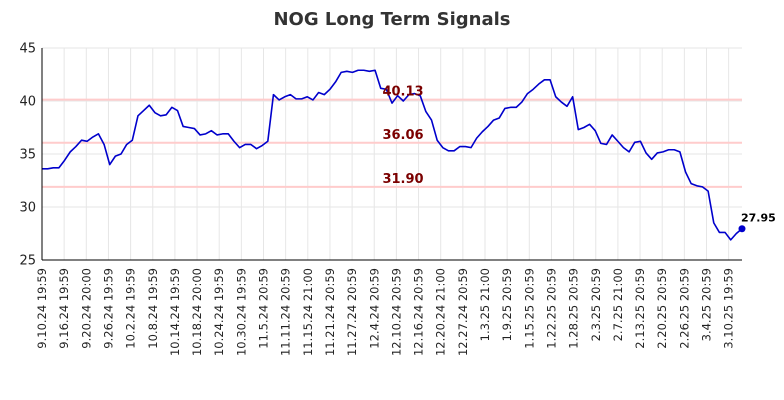  What do you see at coordinates (618, 304) in the screenshot?
I see `x-tick-label: 2.7.25 21:00` at bounding box center [618, 304].